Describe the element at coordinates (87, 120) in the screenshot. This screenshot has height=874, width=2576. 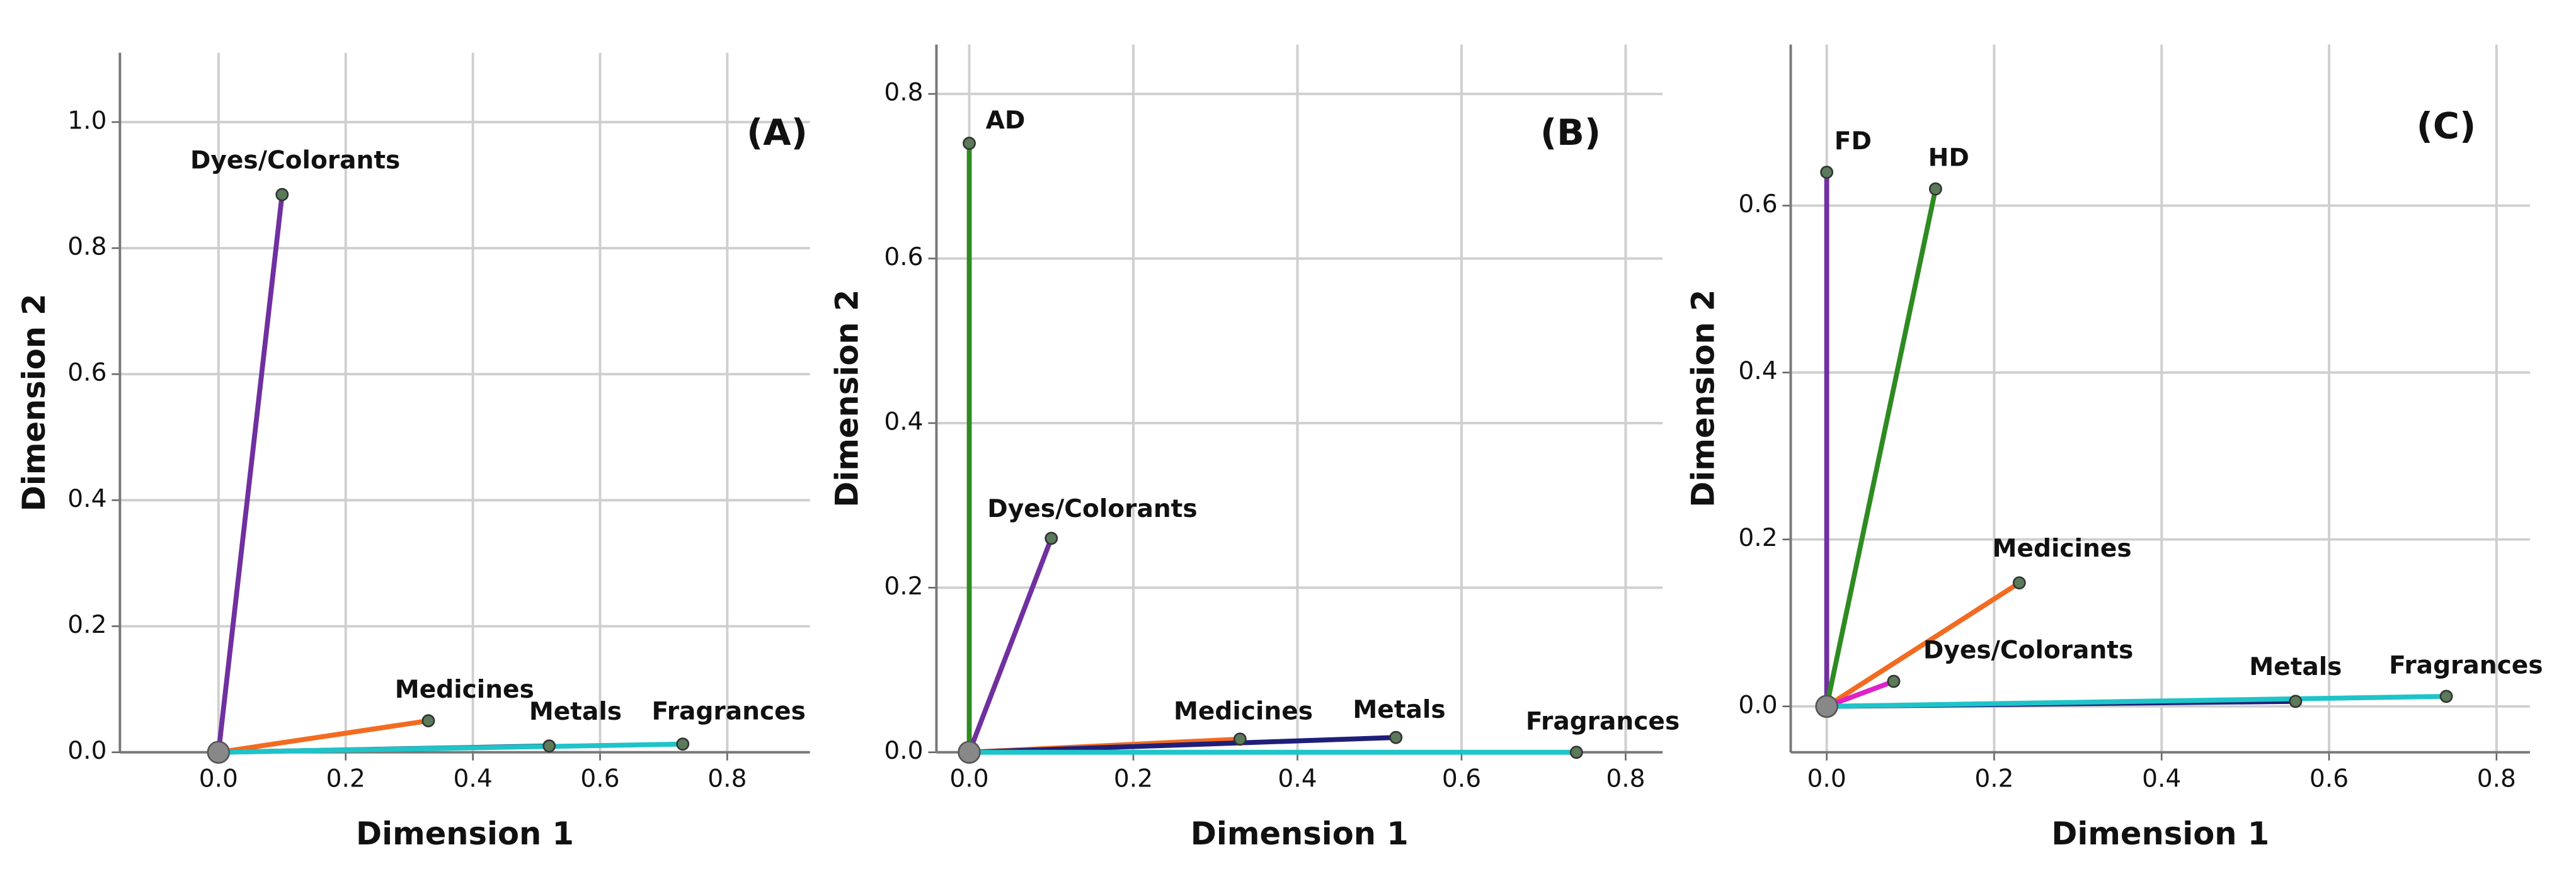
I see `y-tick-label: 1.0` at that location.